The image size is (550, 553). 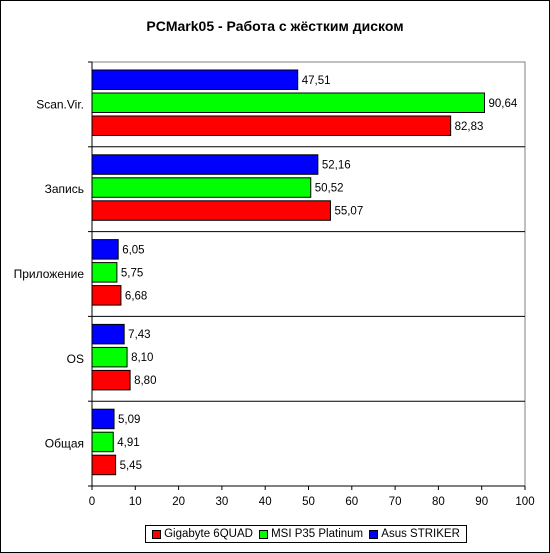 What do you see at coordinates (178, 502) in the screenshot?
I see `x-tick-label: 20` at bounding box center [178, 502].